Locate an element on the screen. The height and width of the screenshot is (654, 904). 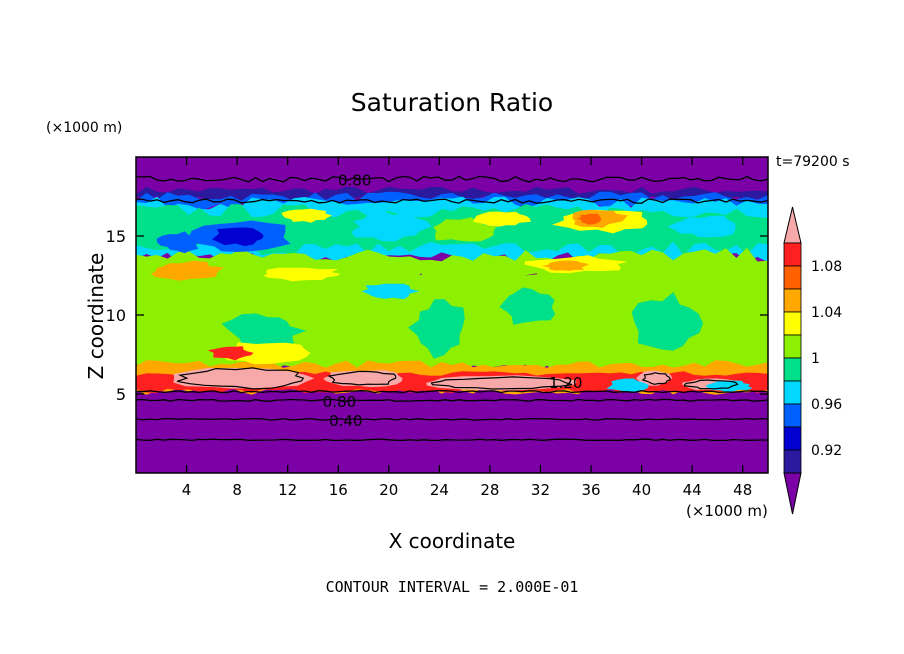
patch-yellow-w is located at coordinates (307, 215).